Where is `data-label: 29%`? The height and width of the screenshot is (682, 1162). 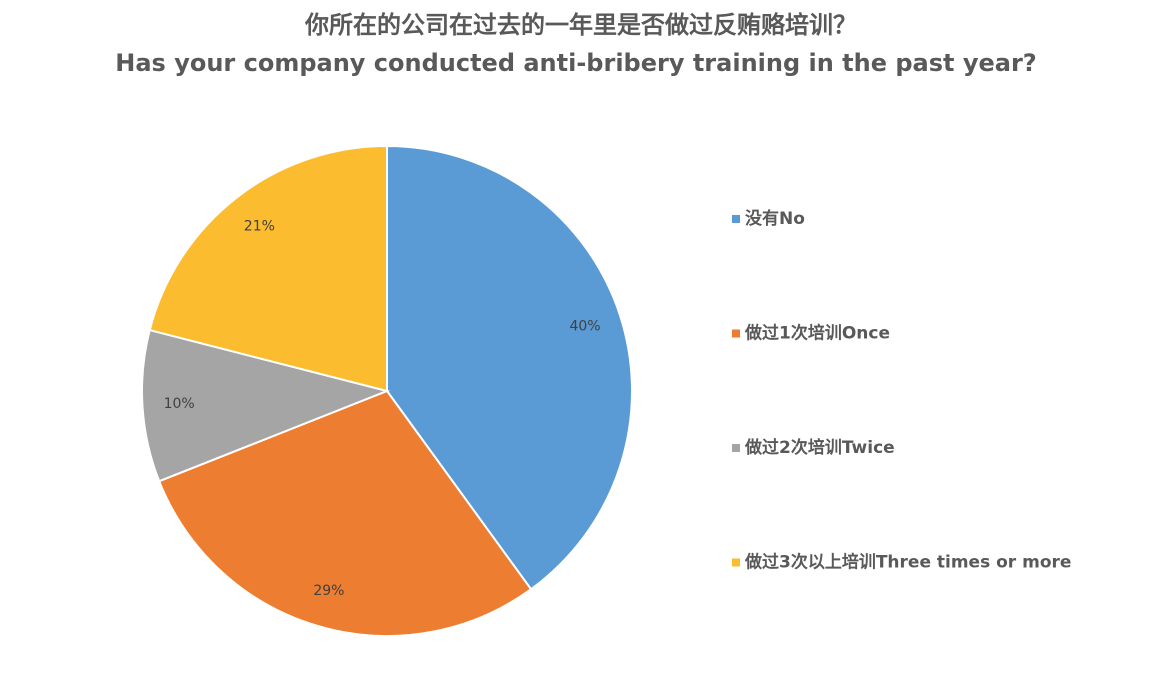 data-label: 29% is located at coordinates (328, 591).